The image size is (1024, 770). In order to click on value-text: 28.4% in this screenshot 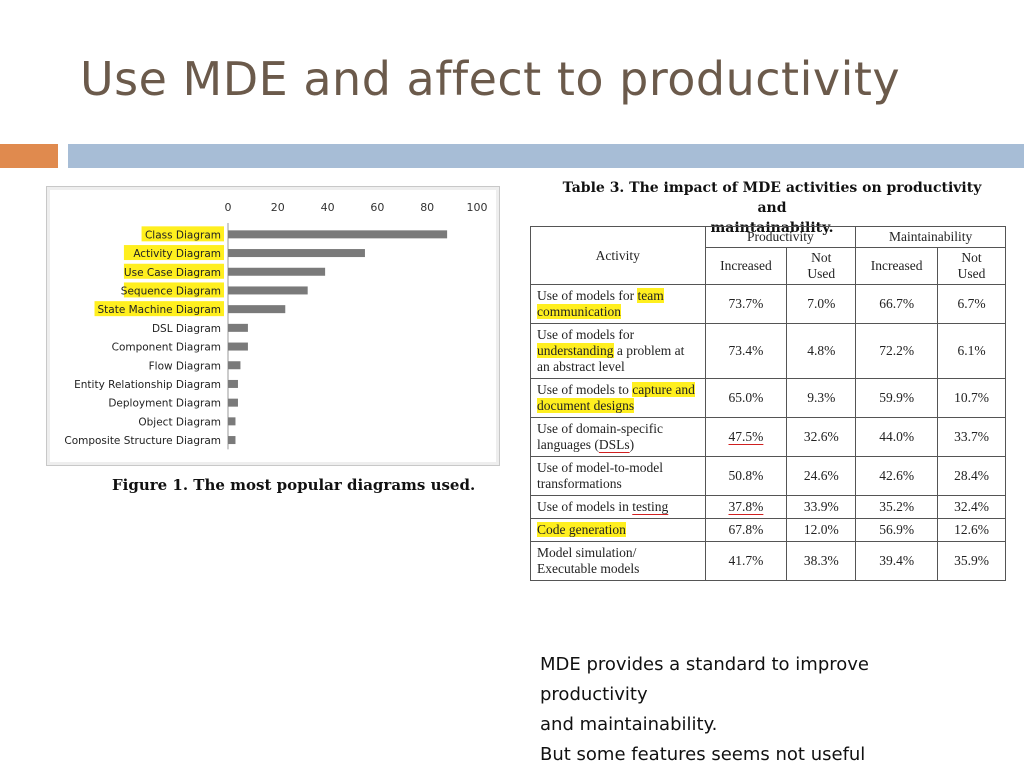, I will do `click(971, 475)`.